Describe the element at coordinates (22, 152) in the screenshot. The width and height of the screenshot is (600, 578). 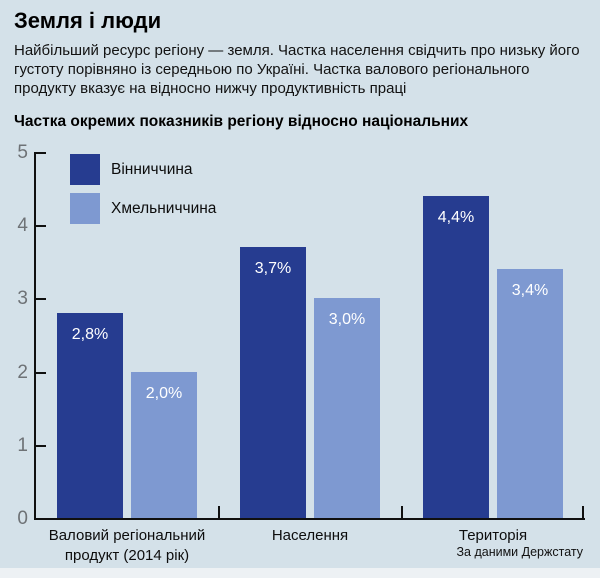
I see `y-axis-label: 5` at that location.